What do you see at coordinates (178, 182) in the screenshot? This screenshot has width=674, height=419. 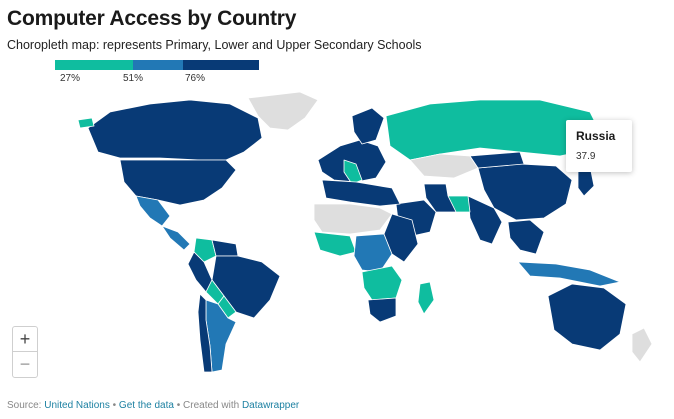 I see `region-usa` at bounding box center [178, 182].